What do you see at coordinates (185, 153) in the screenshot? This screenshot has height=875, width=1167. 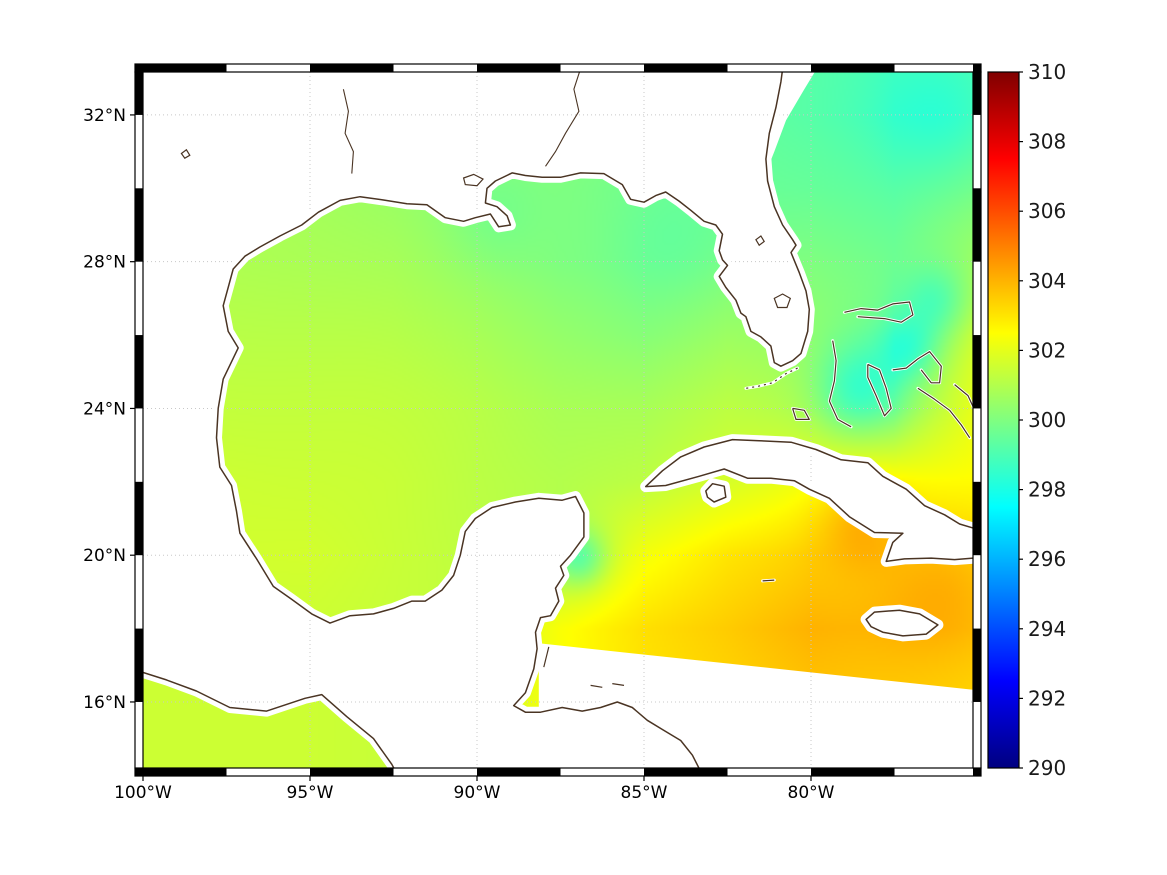 I see `lake-texas-lake` at bounding box center [185, 153].